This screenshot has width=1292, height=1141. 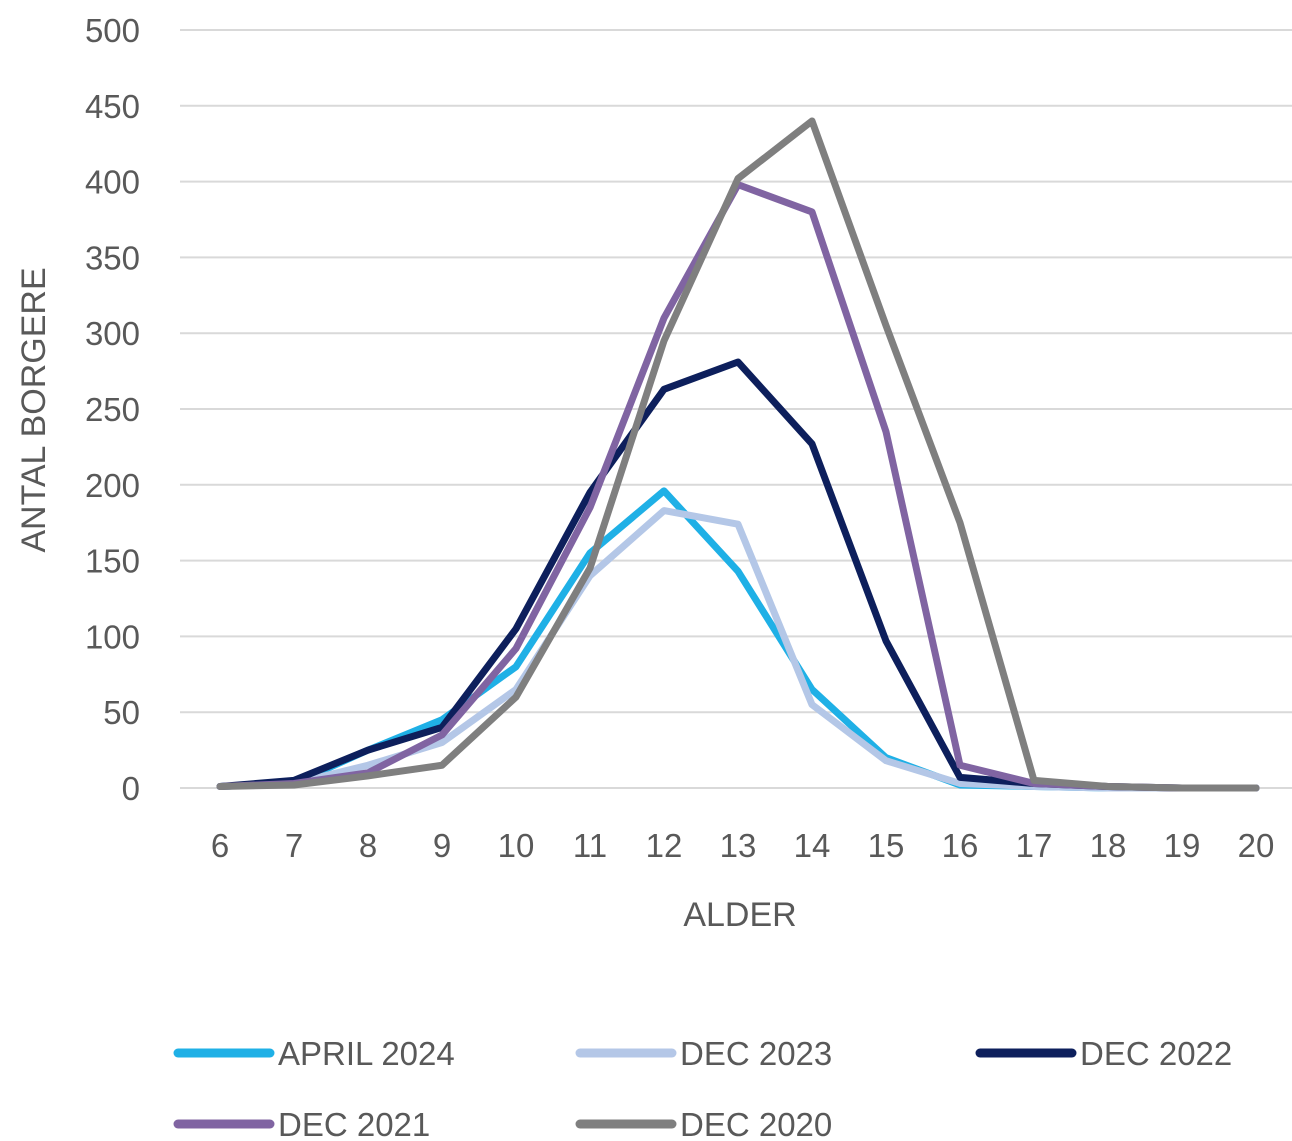 What do you see at coordinates (1156, 1053) in the screenshot?
I see `legend-label: DEC 2022` at bounding box center [1156, 1053].